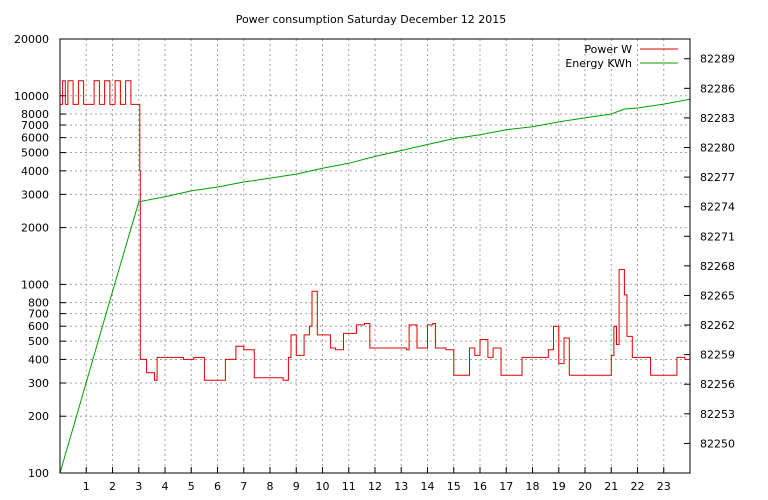 The height and width of the screenshot is (500, 768). What do you see at coordinates (35, 114) in the screenshot?
I see `y-tick-label: 8000` at bounding box center [35, 114].